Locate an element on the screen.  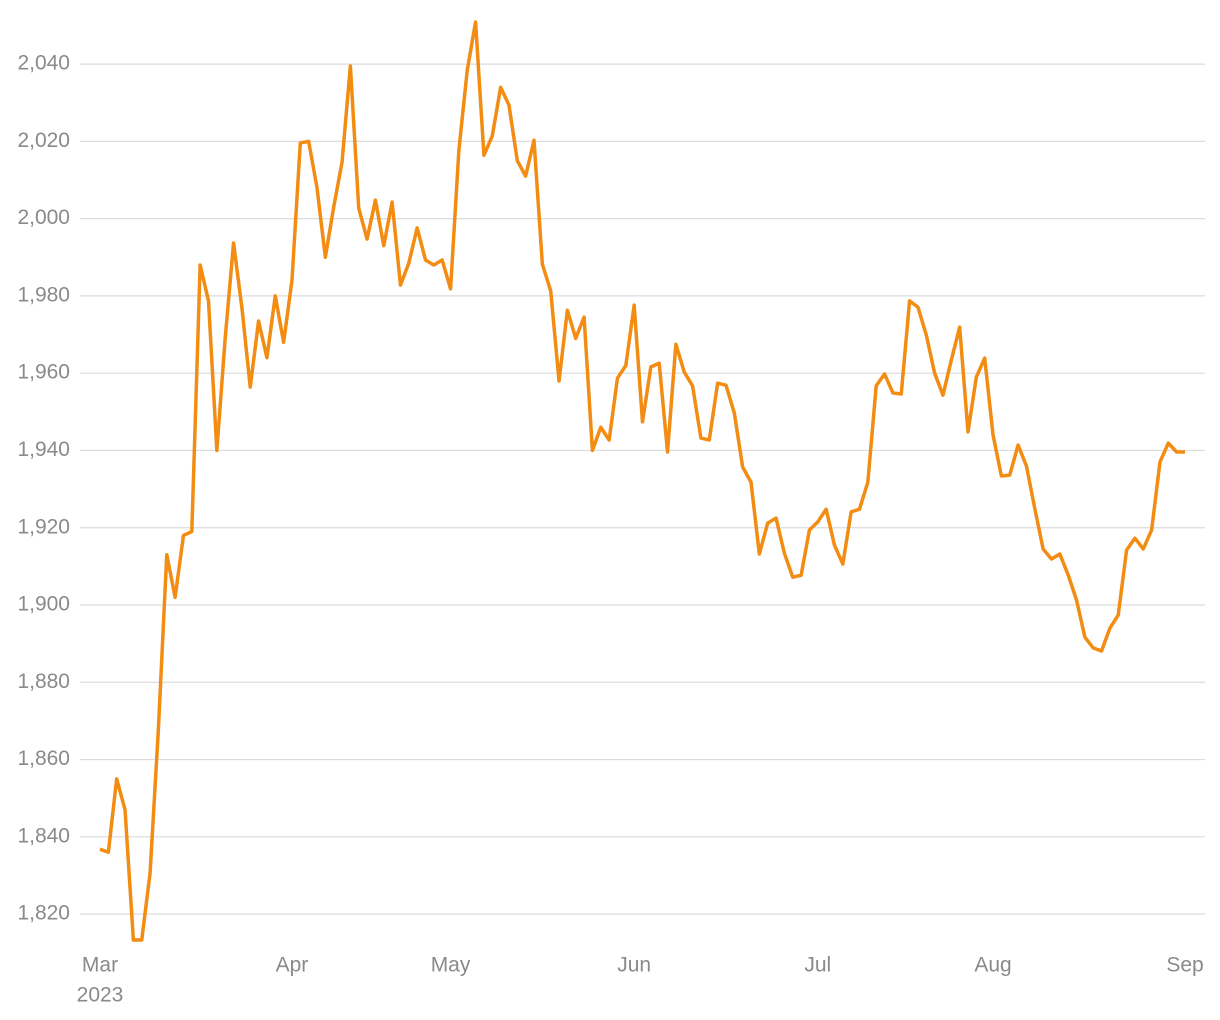
y-tick-label: 1,820 is located at coordinates (43, 913).